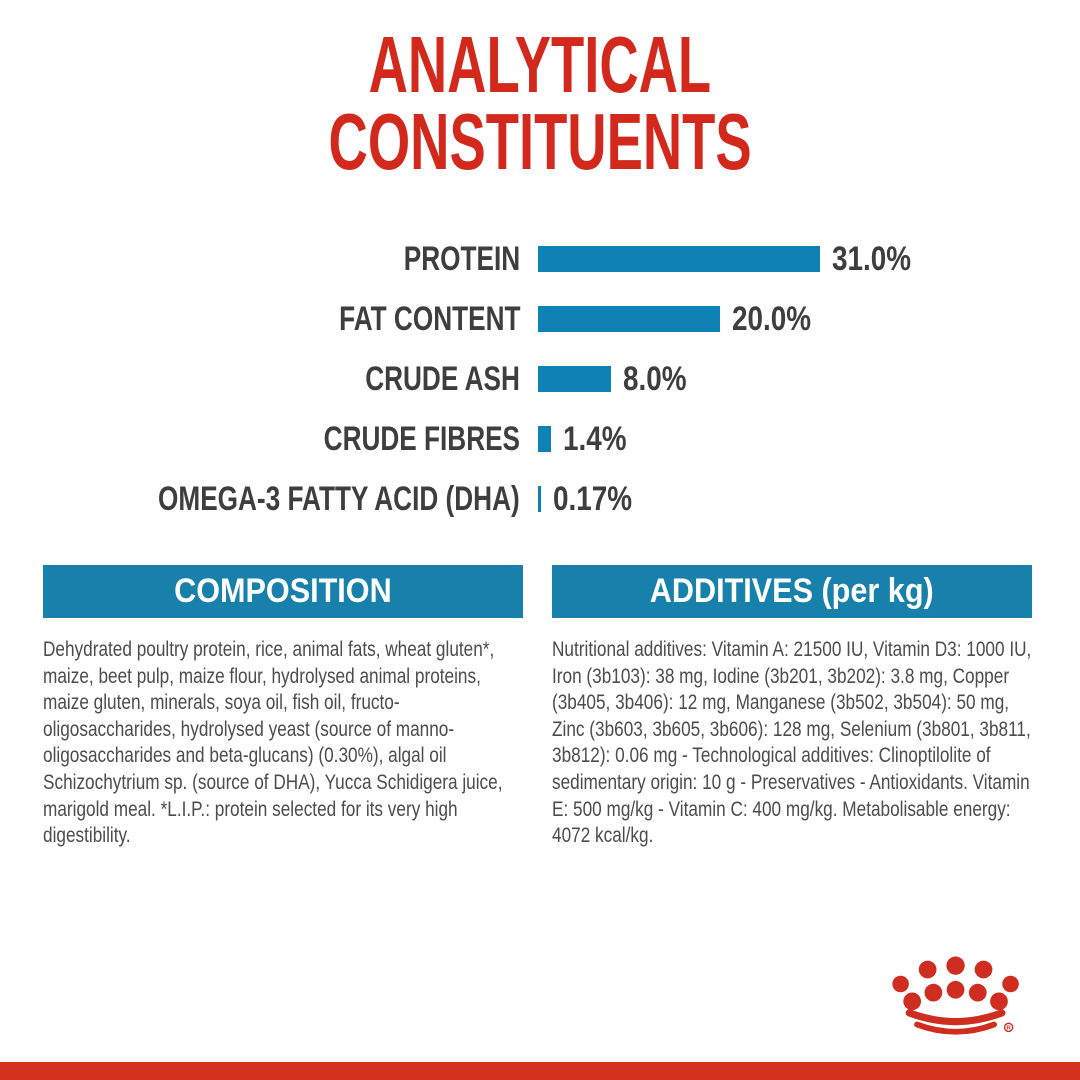  What do you see at coordinates (594, 438) in the screenshot?
I see `chart-value-label: 1.4%` at bounding box center [594, 438].